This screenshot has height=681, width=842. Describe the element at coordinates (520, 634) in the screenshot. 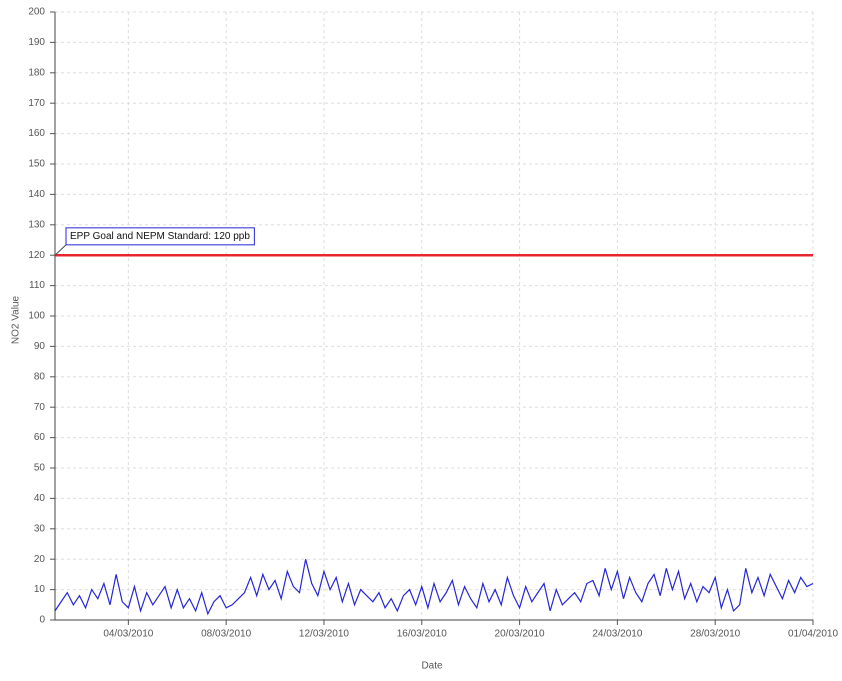

I see `x-tick-label: 20/03/2010` at that location.